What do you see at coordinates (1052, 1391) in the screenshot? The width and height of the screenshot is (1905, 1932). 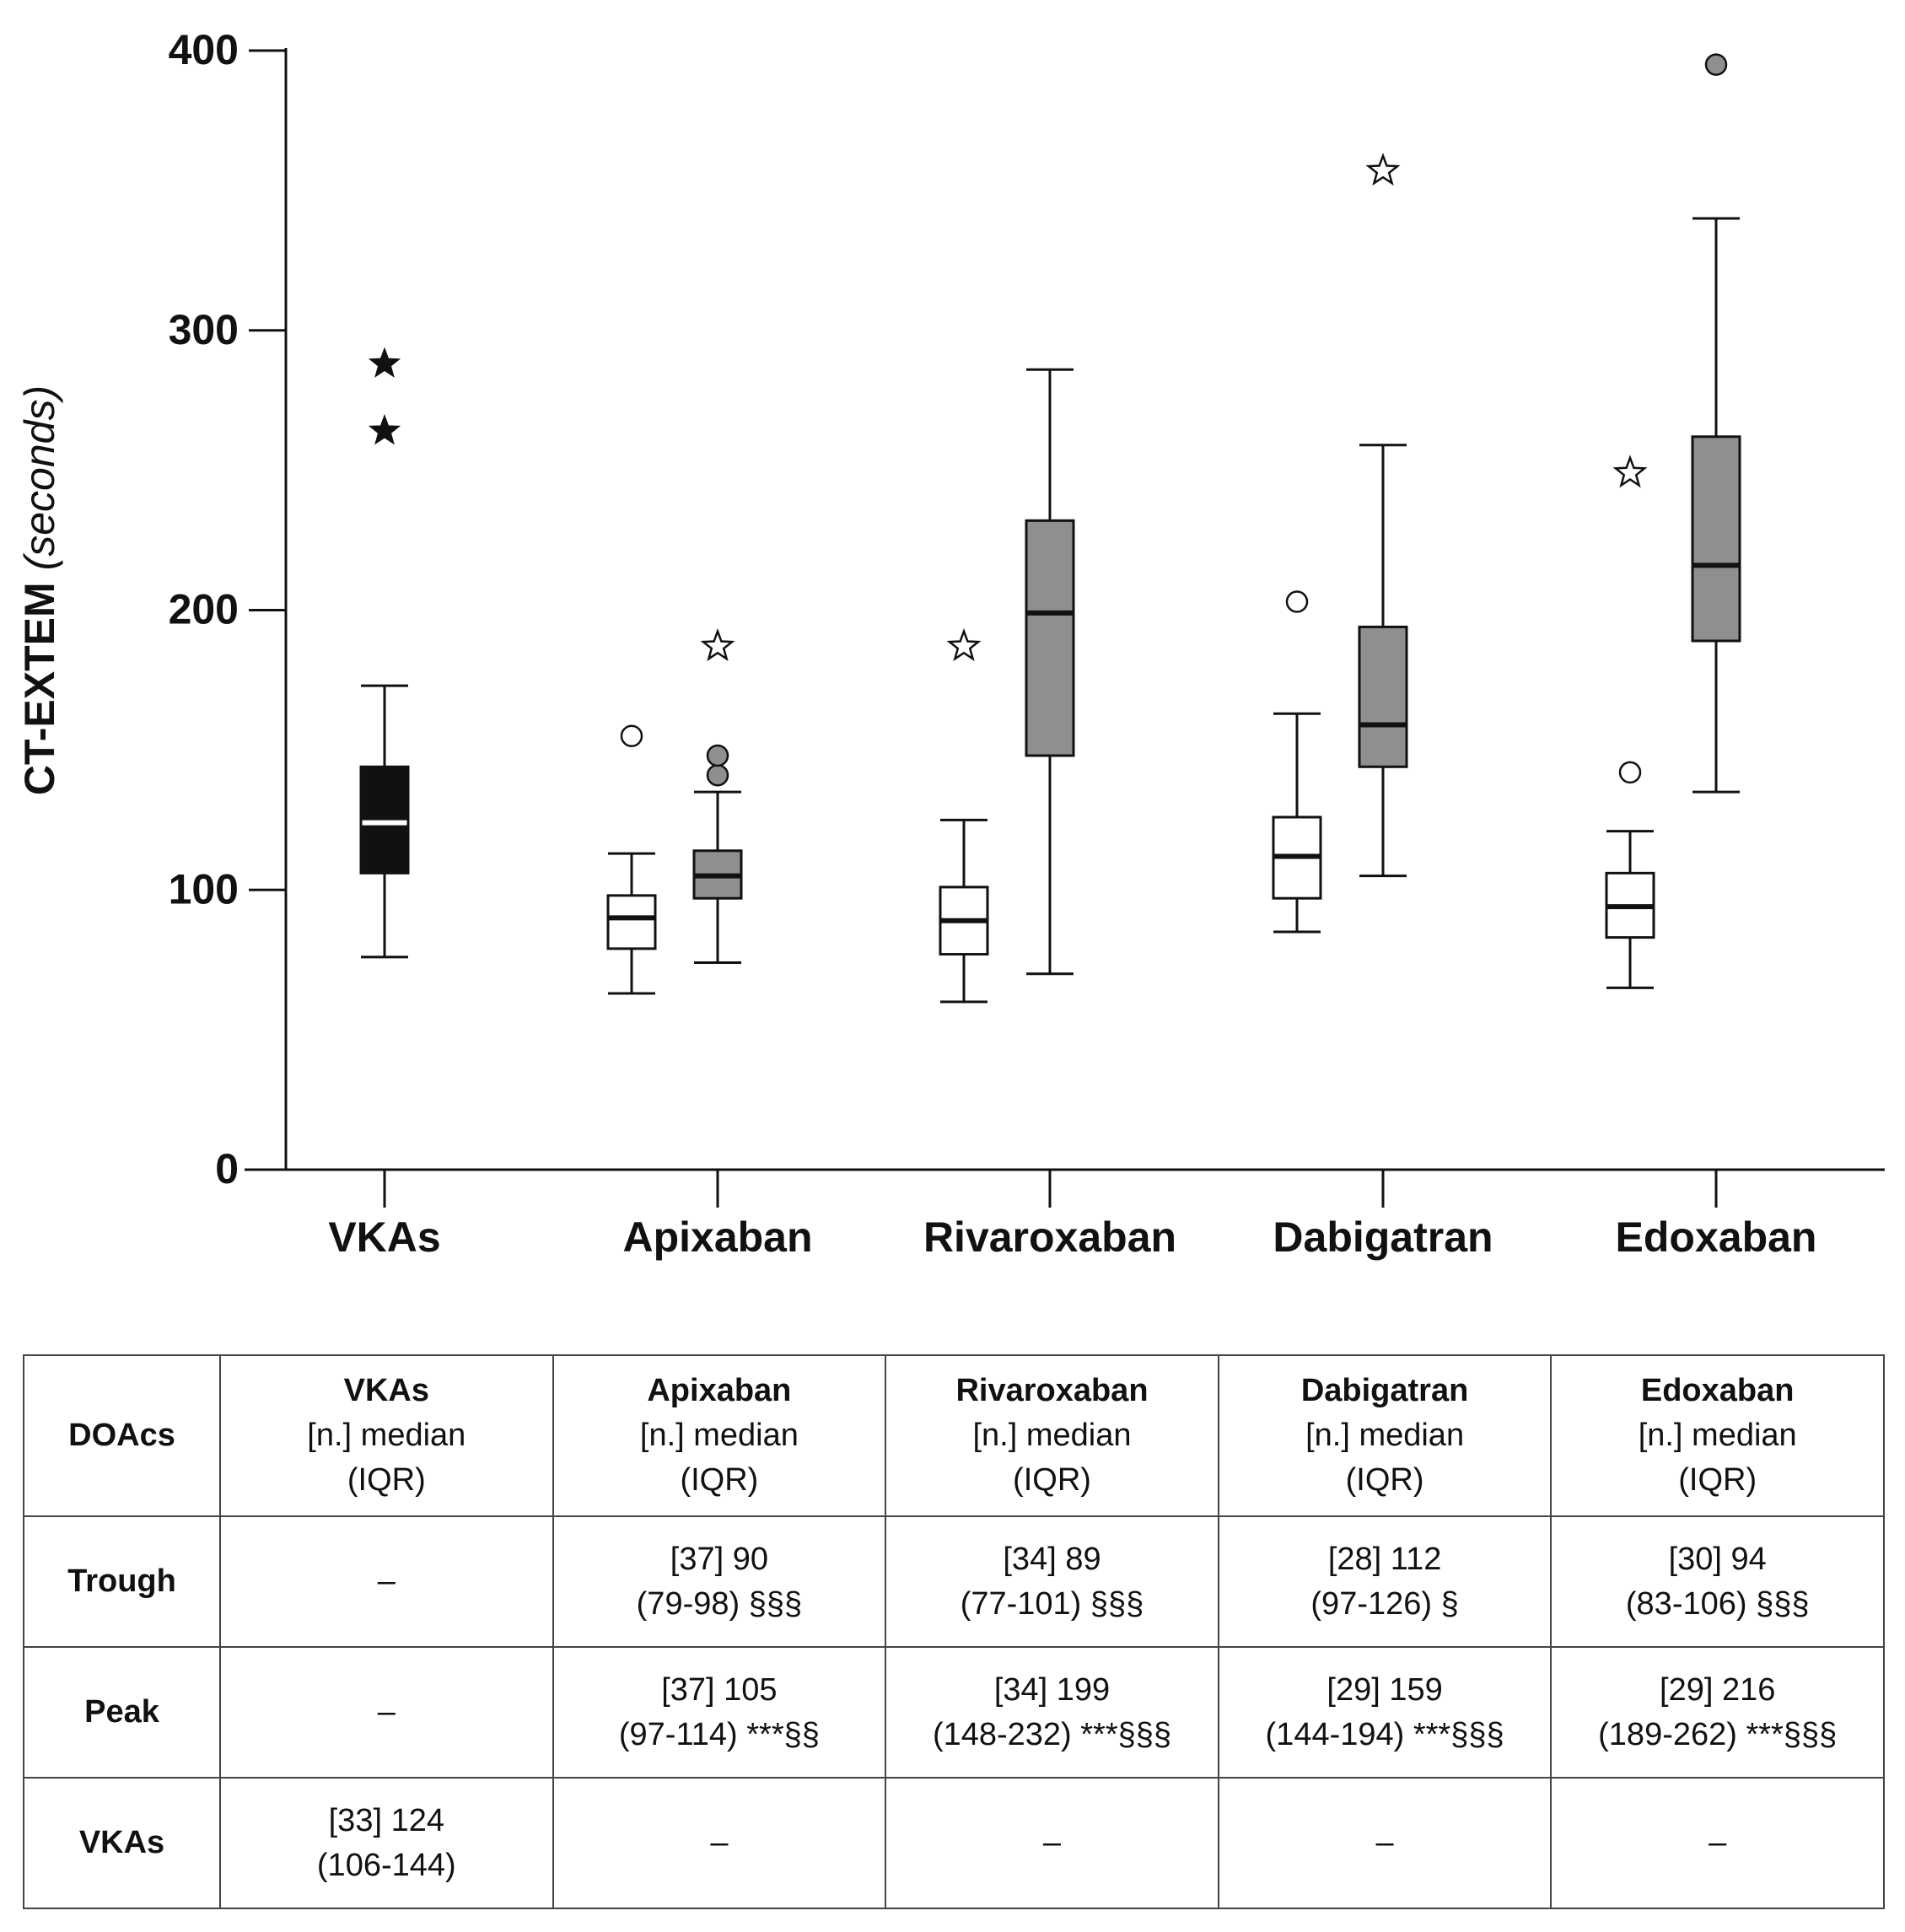 I see `col-name: Rivaroxaban` at bounding box center [1052, 1391].